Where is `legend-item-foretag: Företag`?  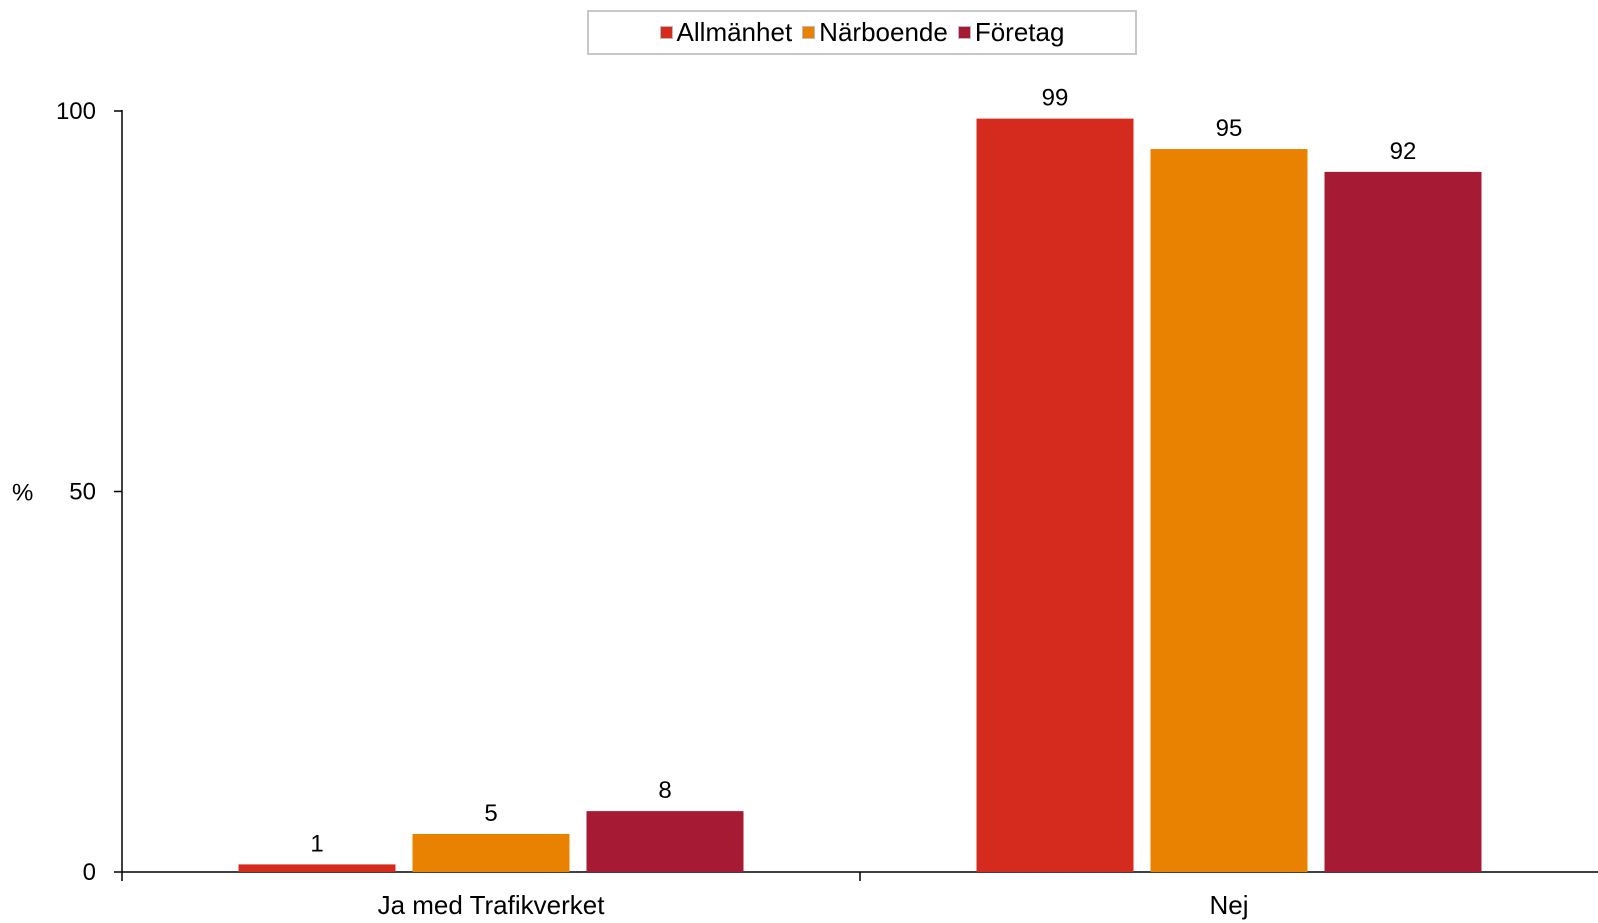 legend-item-foretag: Företag is located at coordinates (1011, 32).